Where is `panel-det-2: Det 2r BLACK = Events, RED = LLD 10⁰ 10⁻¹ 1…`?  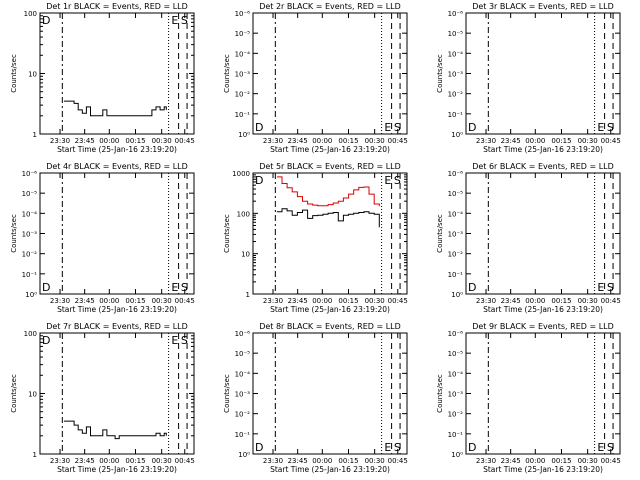
panel-det-2: Det 2r BLACK = Events, RED = LLD 10⁰ 10⁻¹ 1… is located at coordinates (315, 78).